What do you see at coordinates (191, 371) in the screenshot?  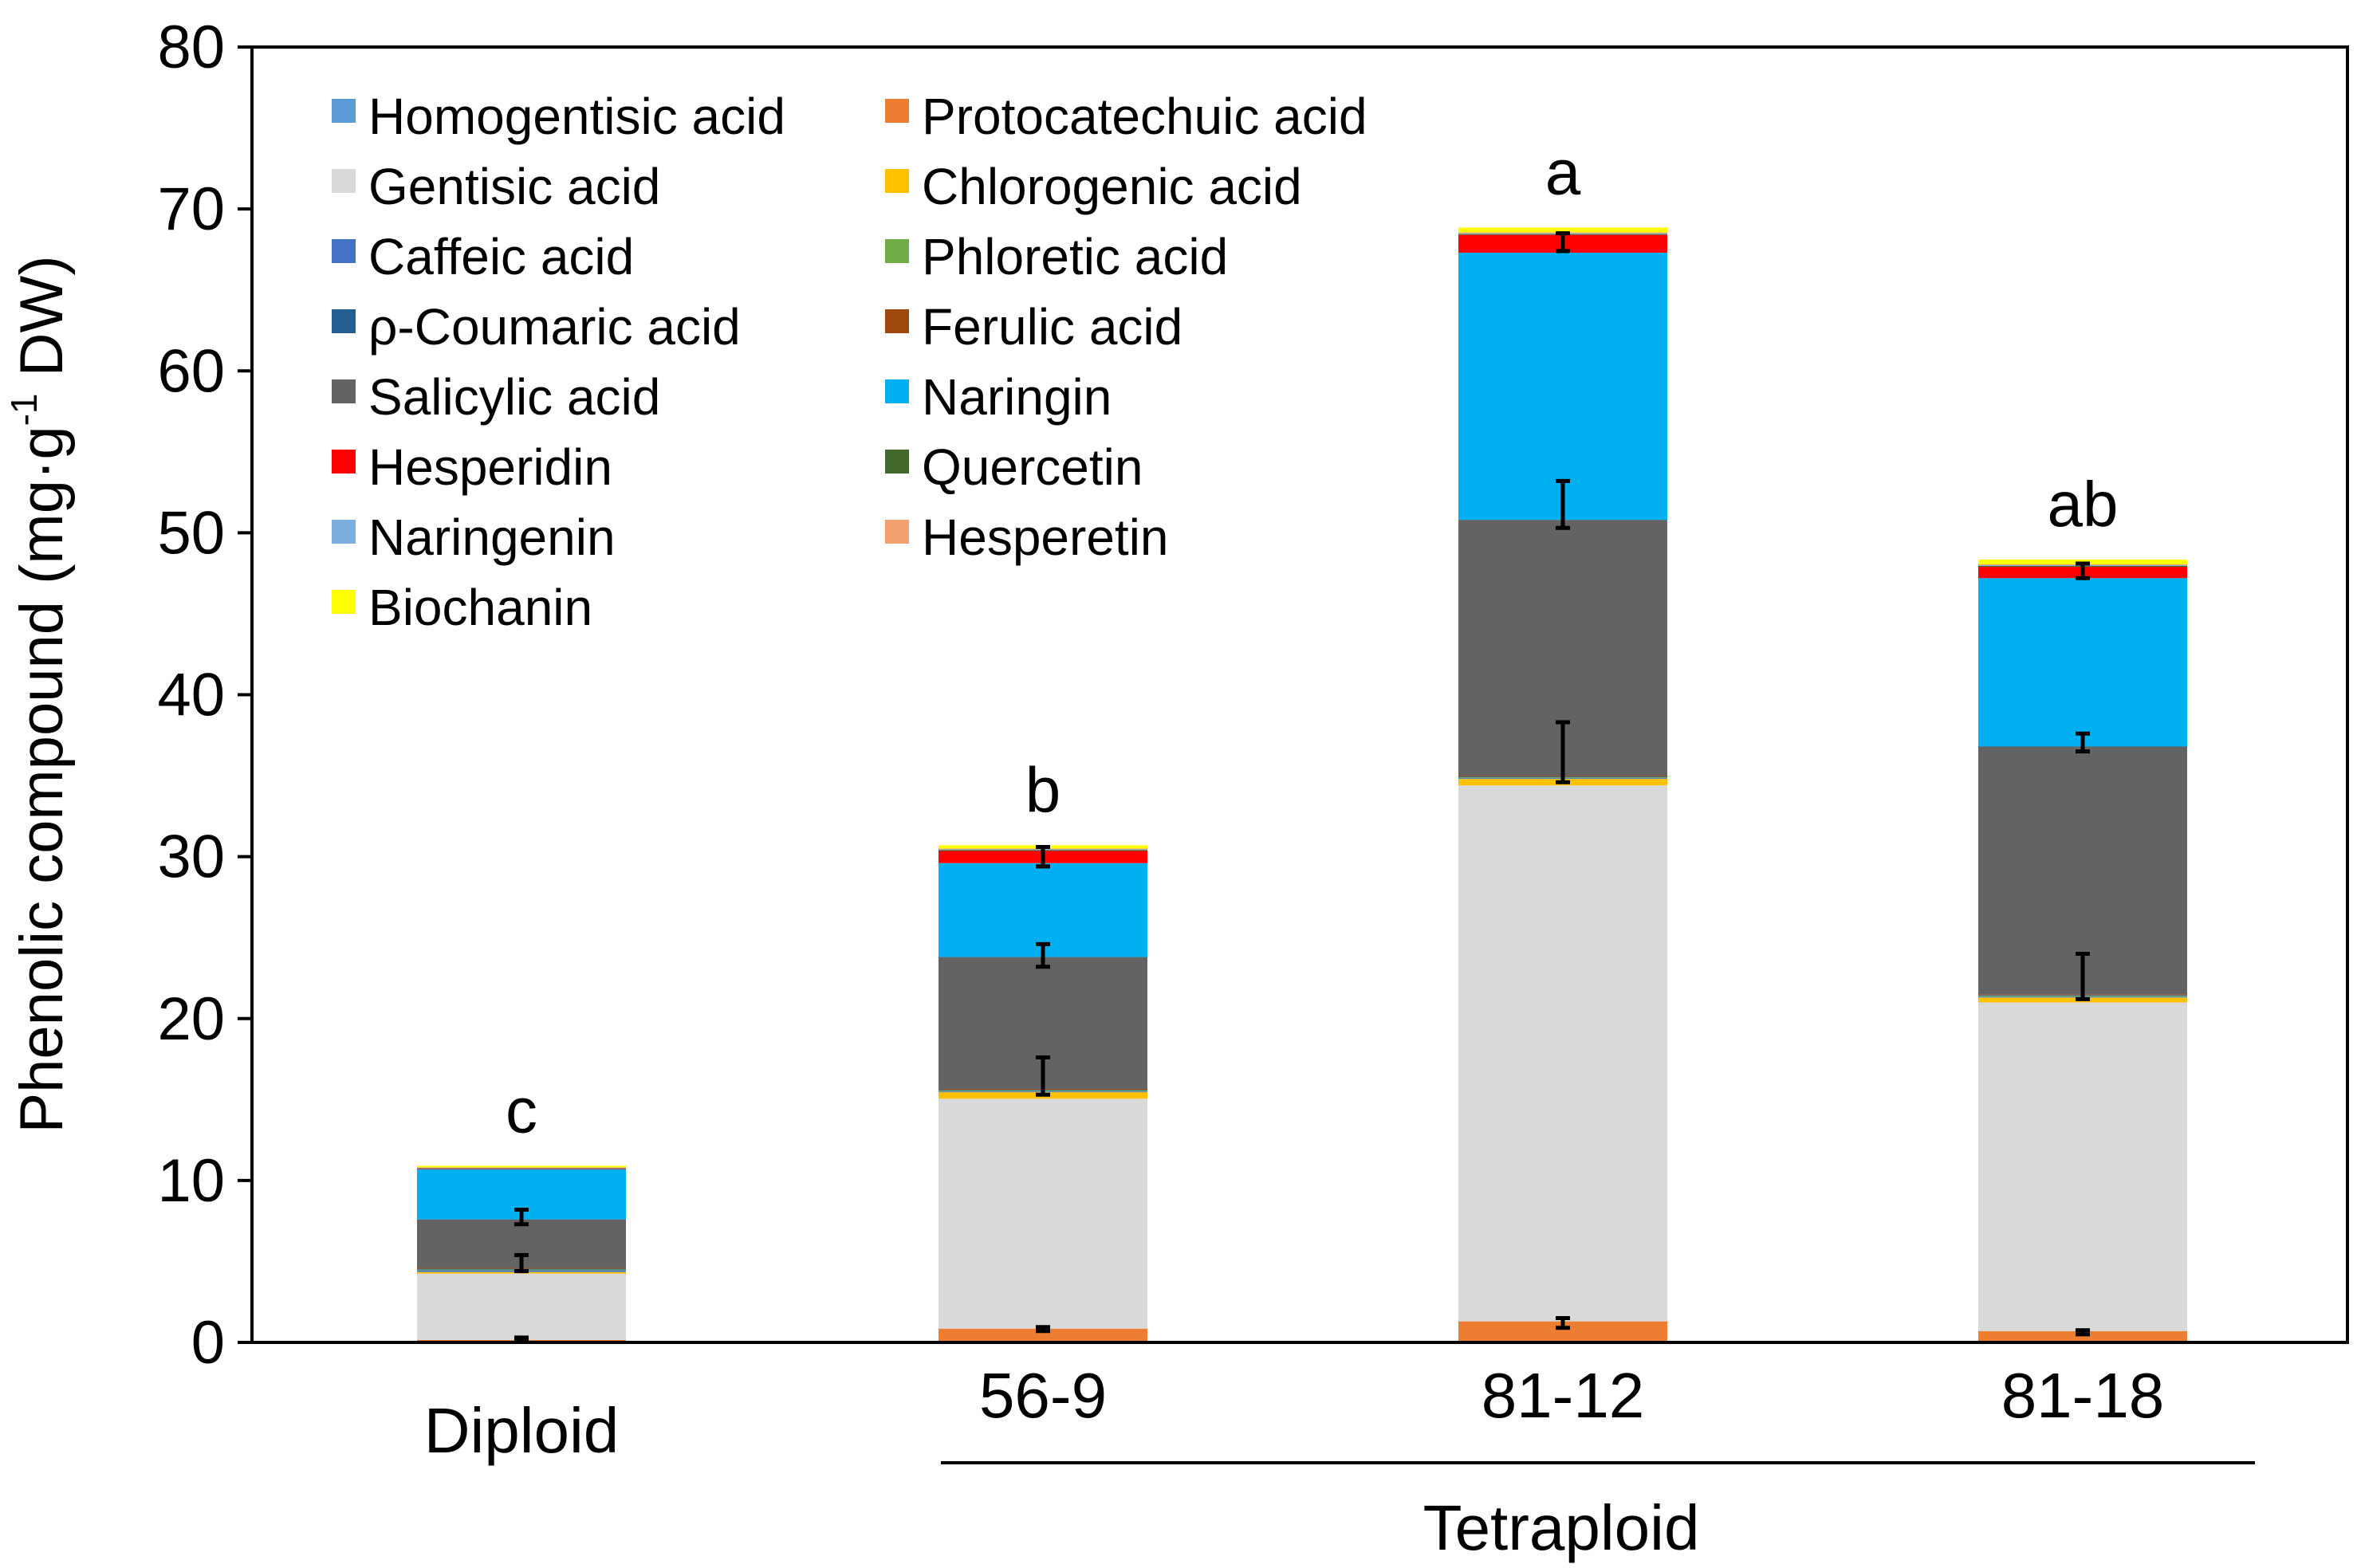 I see `y-tick-label: 60` at bounding box center [191, 371].